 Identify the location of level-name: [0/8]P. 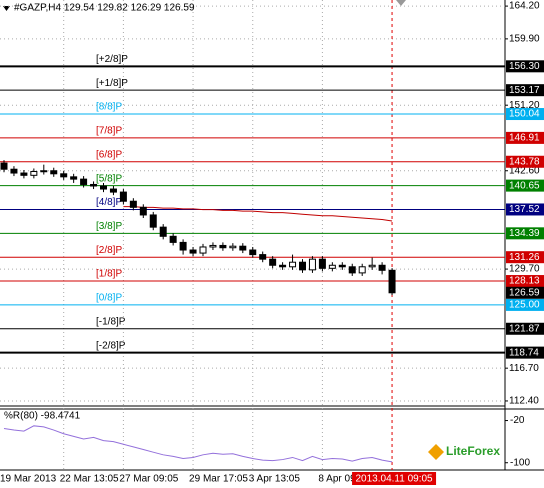
(109, 298).